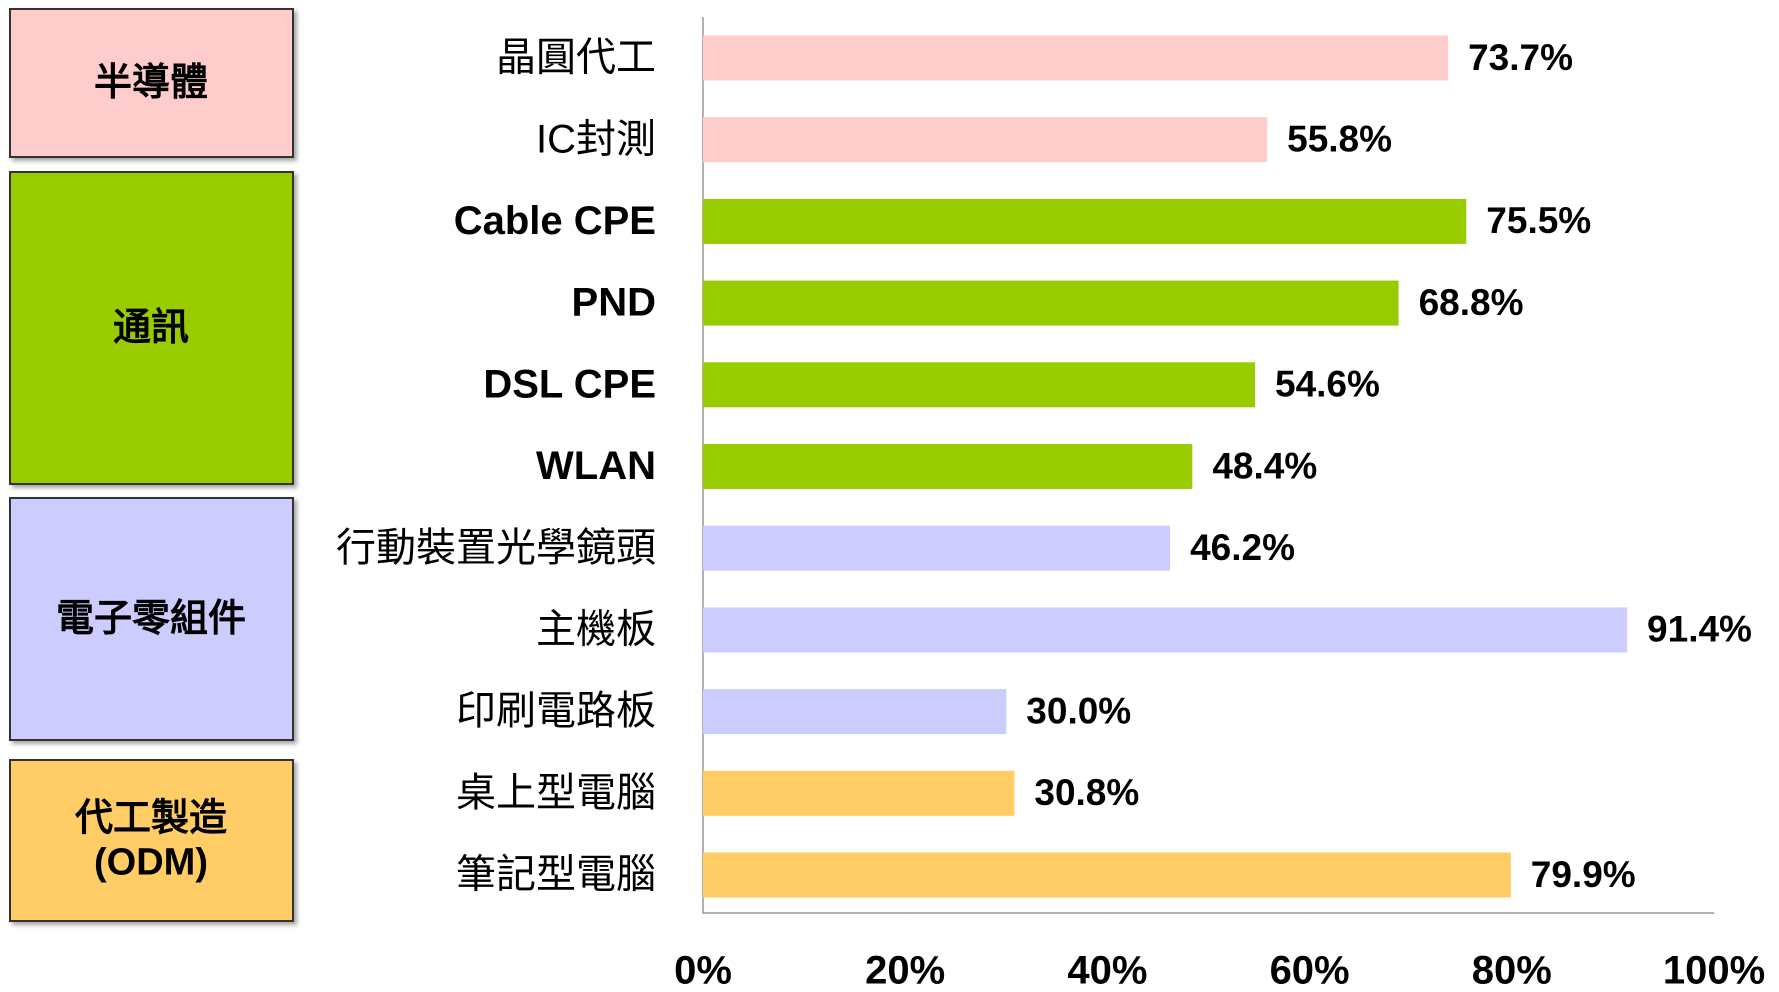 This screenshot has height=992, width=1779. Describe the element at coordinates (905, 970) in the screenshot. I see `x-tick-label: 20%` at that location.